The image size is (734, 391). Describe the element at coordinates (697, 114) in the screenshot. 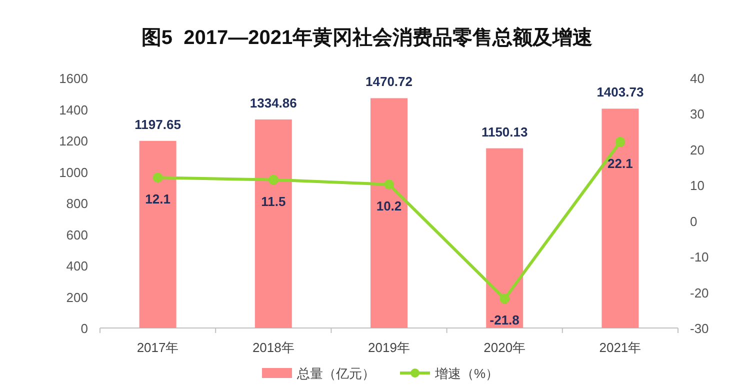

I see `y2-tick-label: 30` at that location.